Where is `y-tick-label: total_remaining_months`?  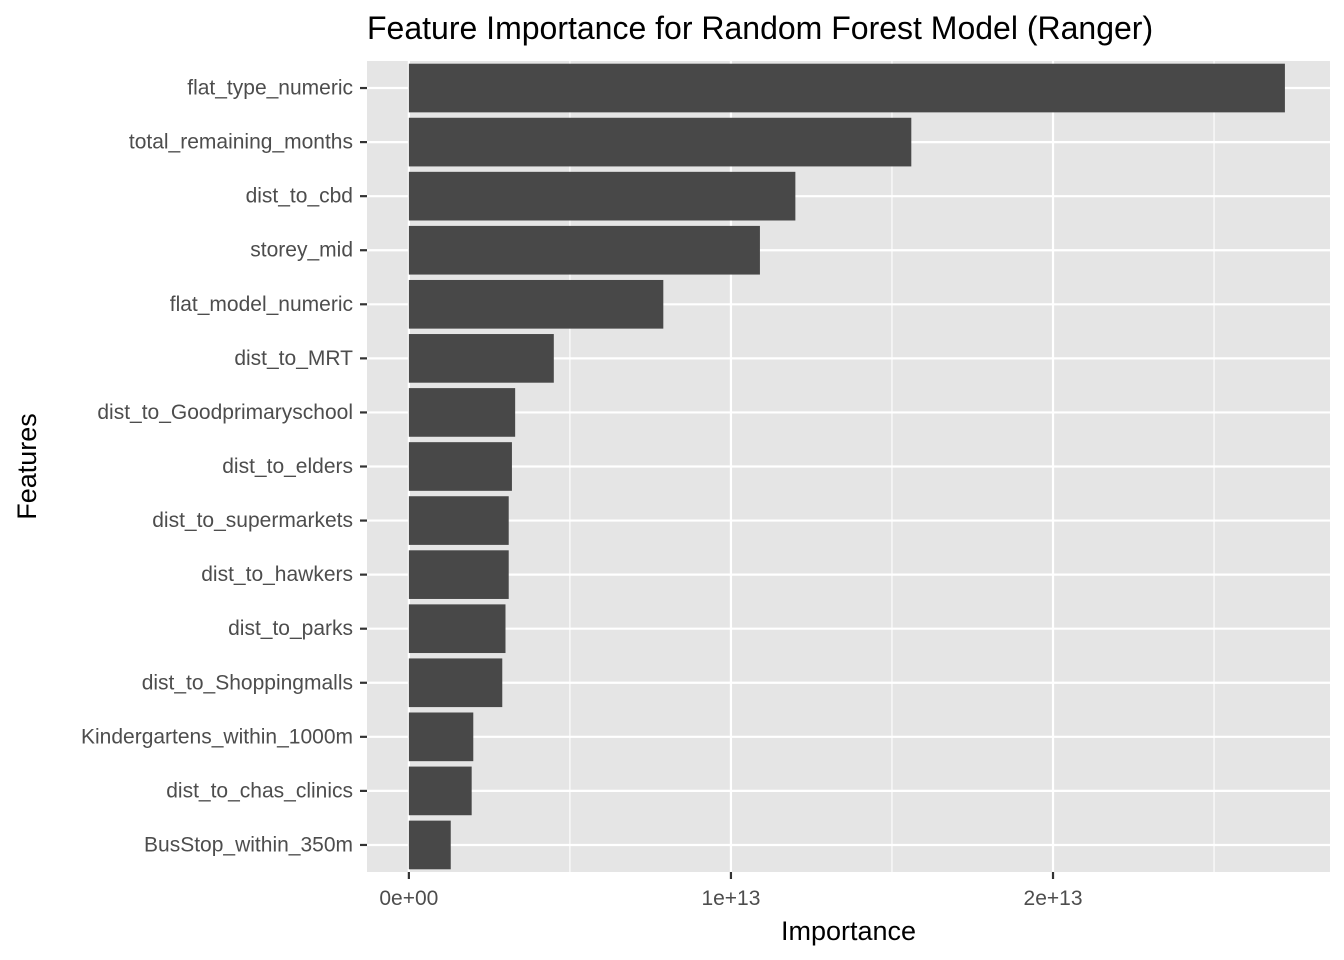 y-tick-label: total_remaining_months is located at coordinates (241, 142).